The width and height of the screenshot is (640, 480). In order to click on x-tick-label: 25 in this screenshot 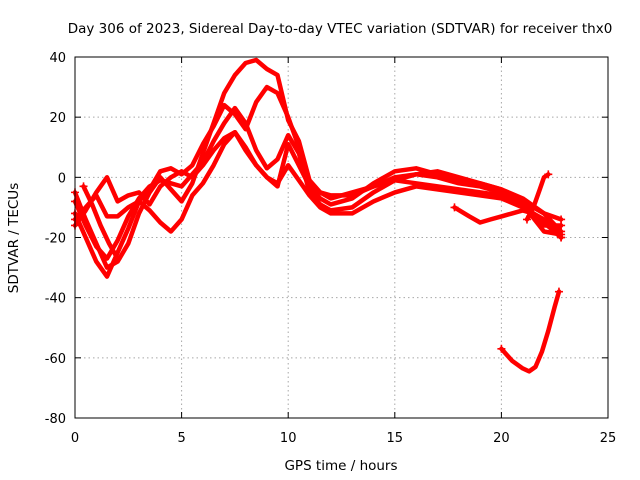, I will do `click(608, 438)`.